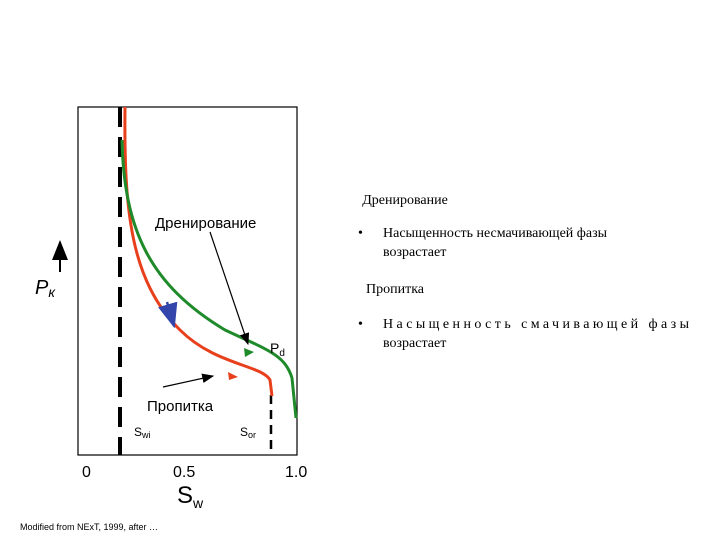 The height and width of the screenshot is (540, 720). What do you see at coordinates (252, 435) in the screenshot?
I see `sor-sub: or` at bounding box center [252, 435].